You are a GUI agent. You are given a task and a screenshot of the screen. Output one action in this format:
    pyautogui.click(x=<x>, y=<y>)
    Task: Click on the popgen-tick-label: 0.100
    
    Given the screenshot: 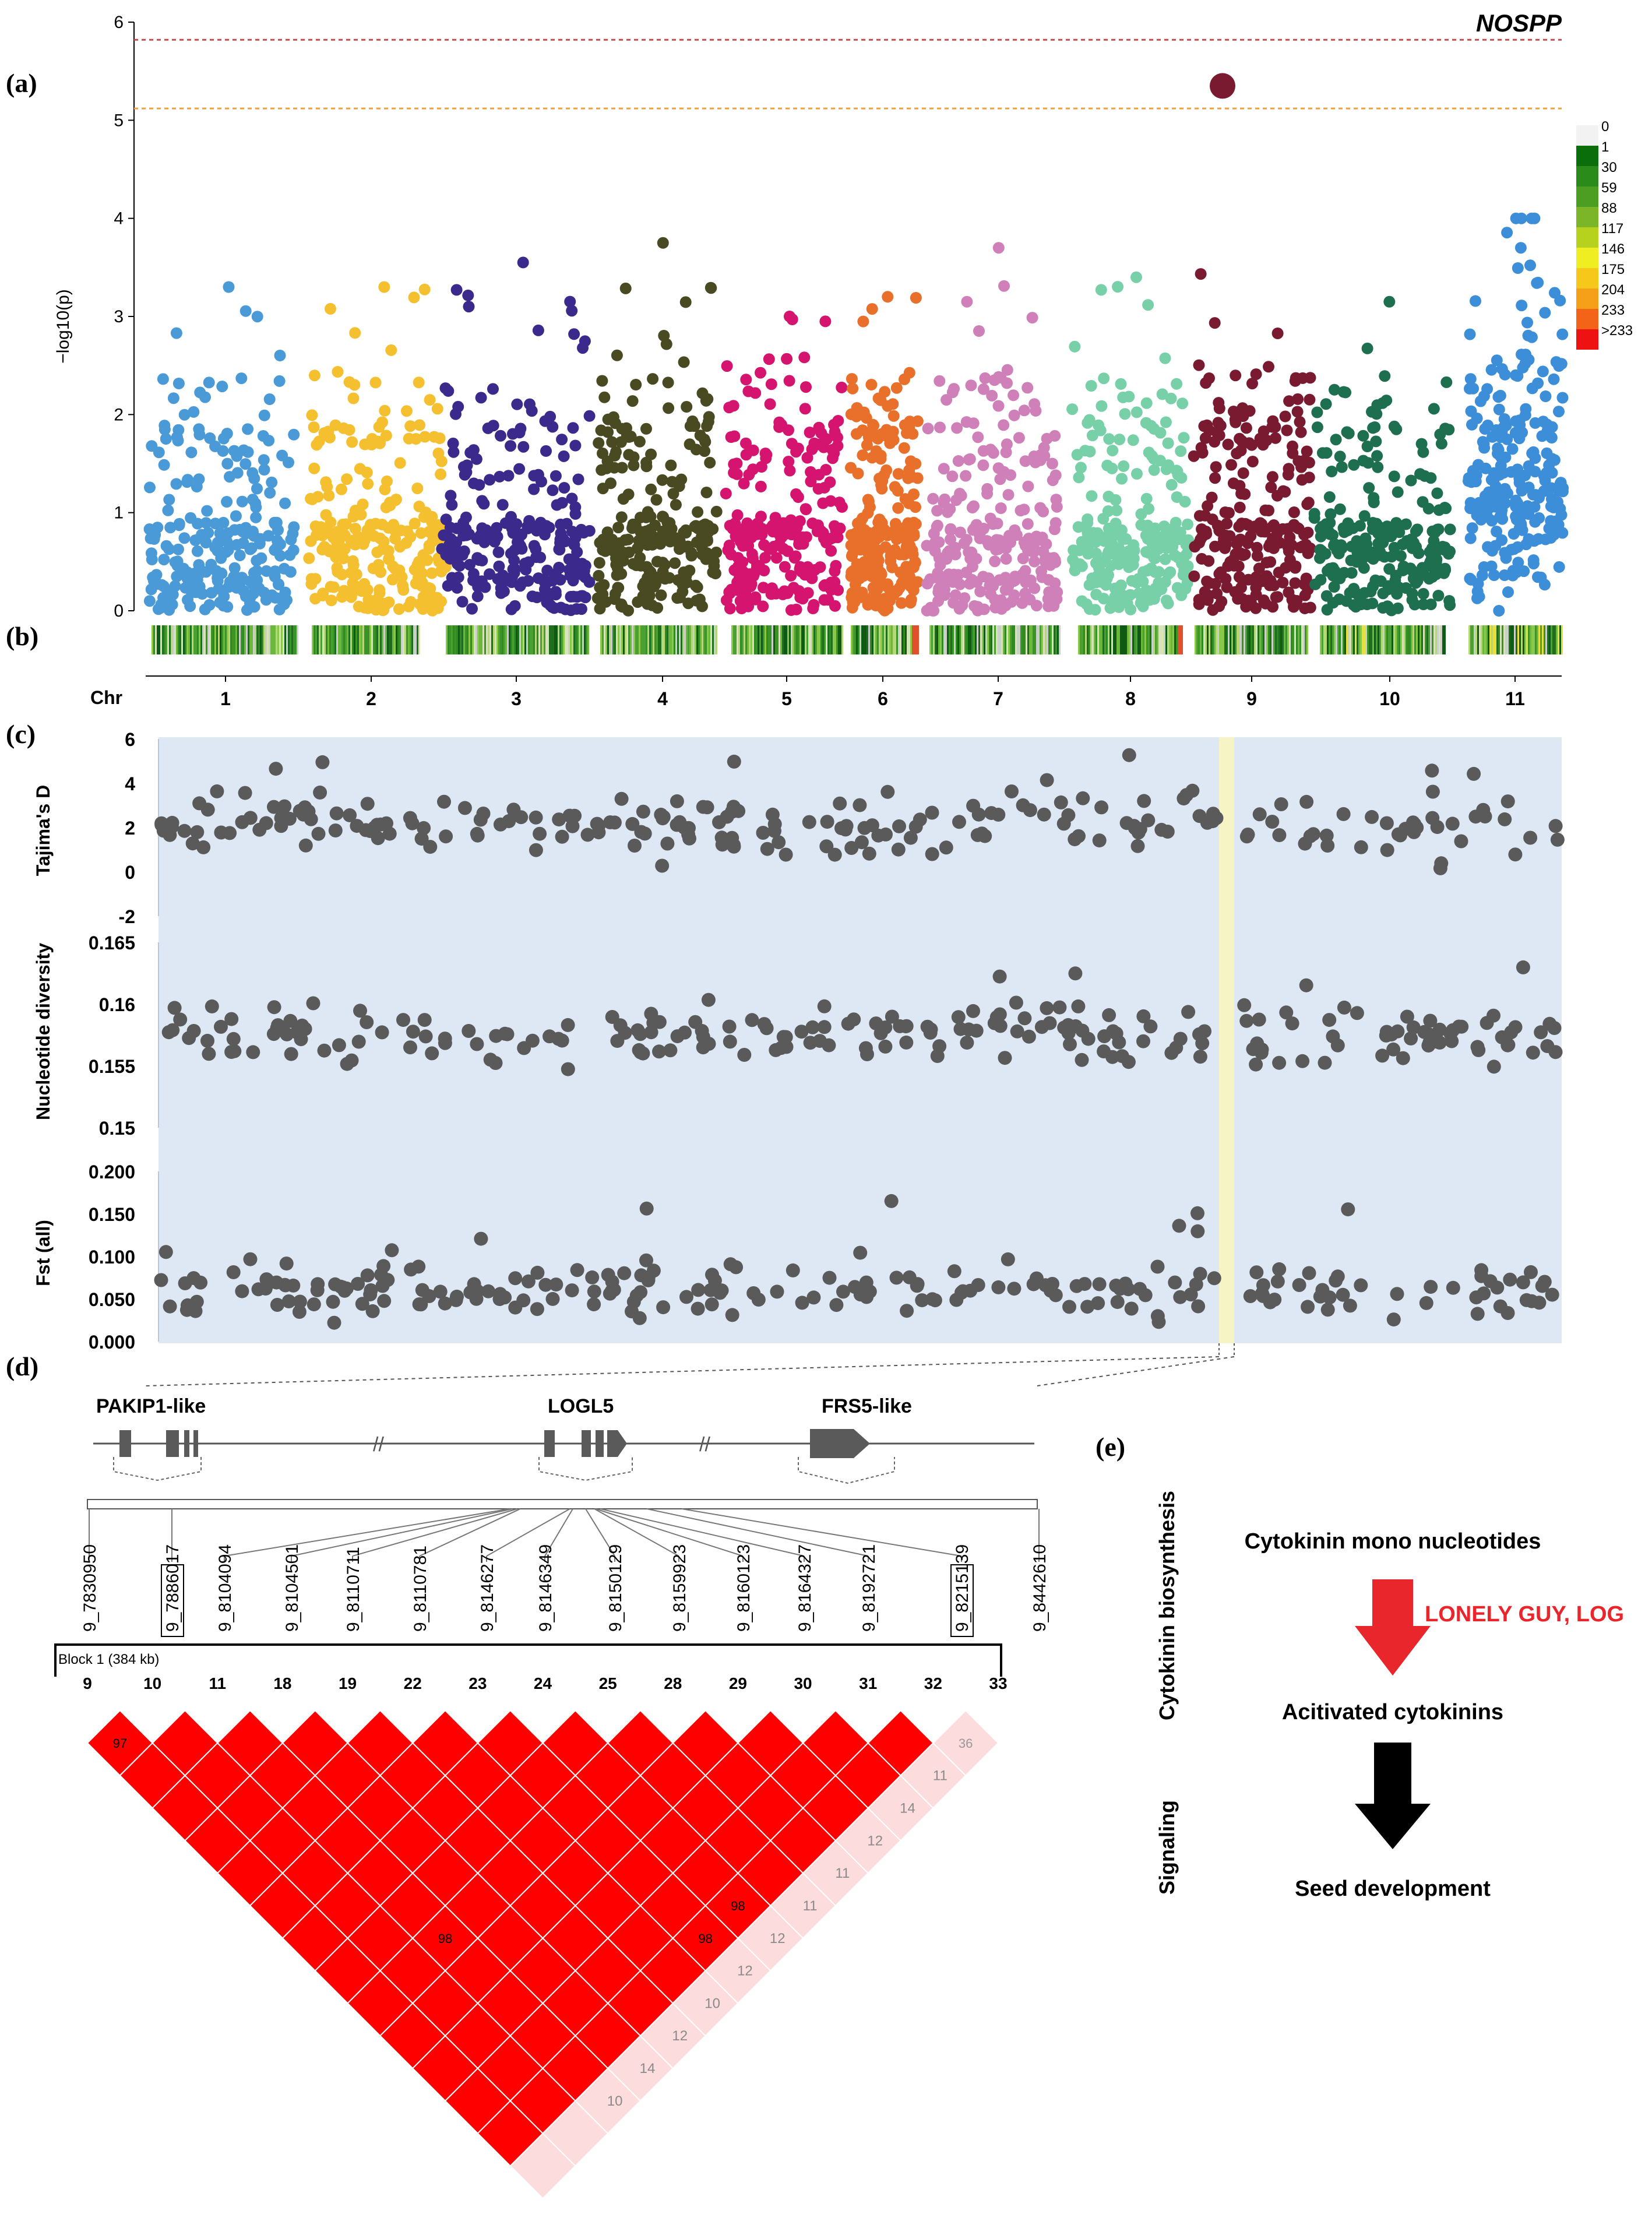 What is the action you would take?
    pyautogui.click(x=112, y=1257)
    